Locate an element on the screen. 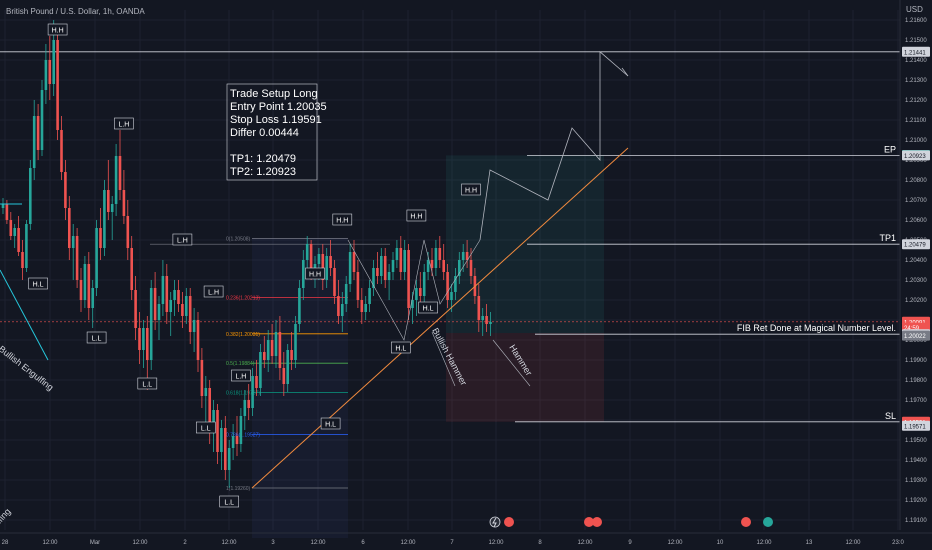 The image size is (932, 550). time-tick-label: 13 is located at coordinates (809, 543).